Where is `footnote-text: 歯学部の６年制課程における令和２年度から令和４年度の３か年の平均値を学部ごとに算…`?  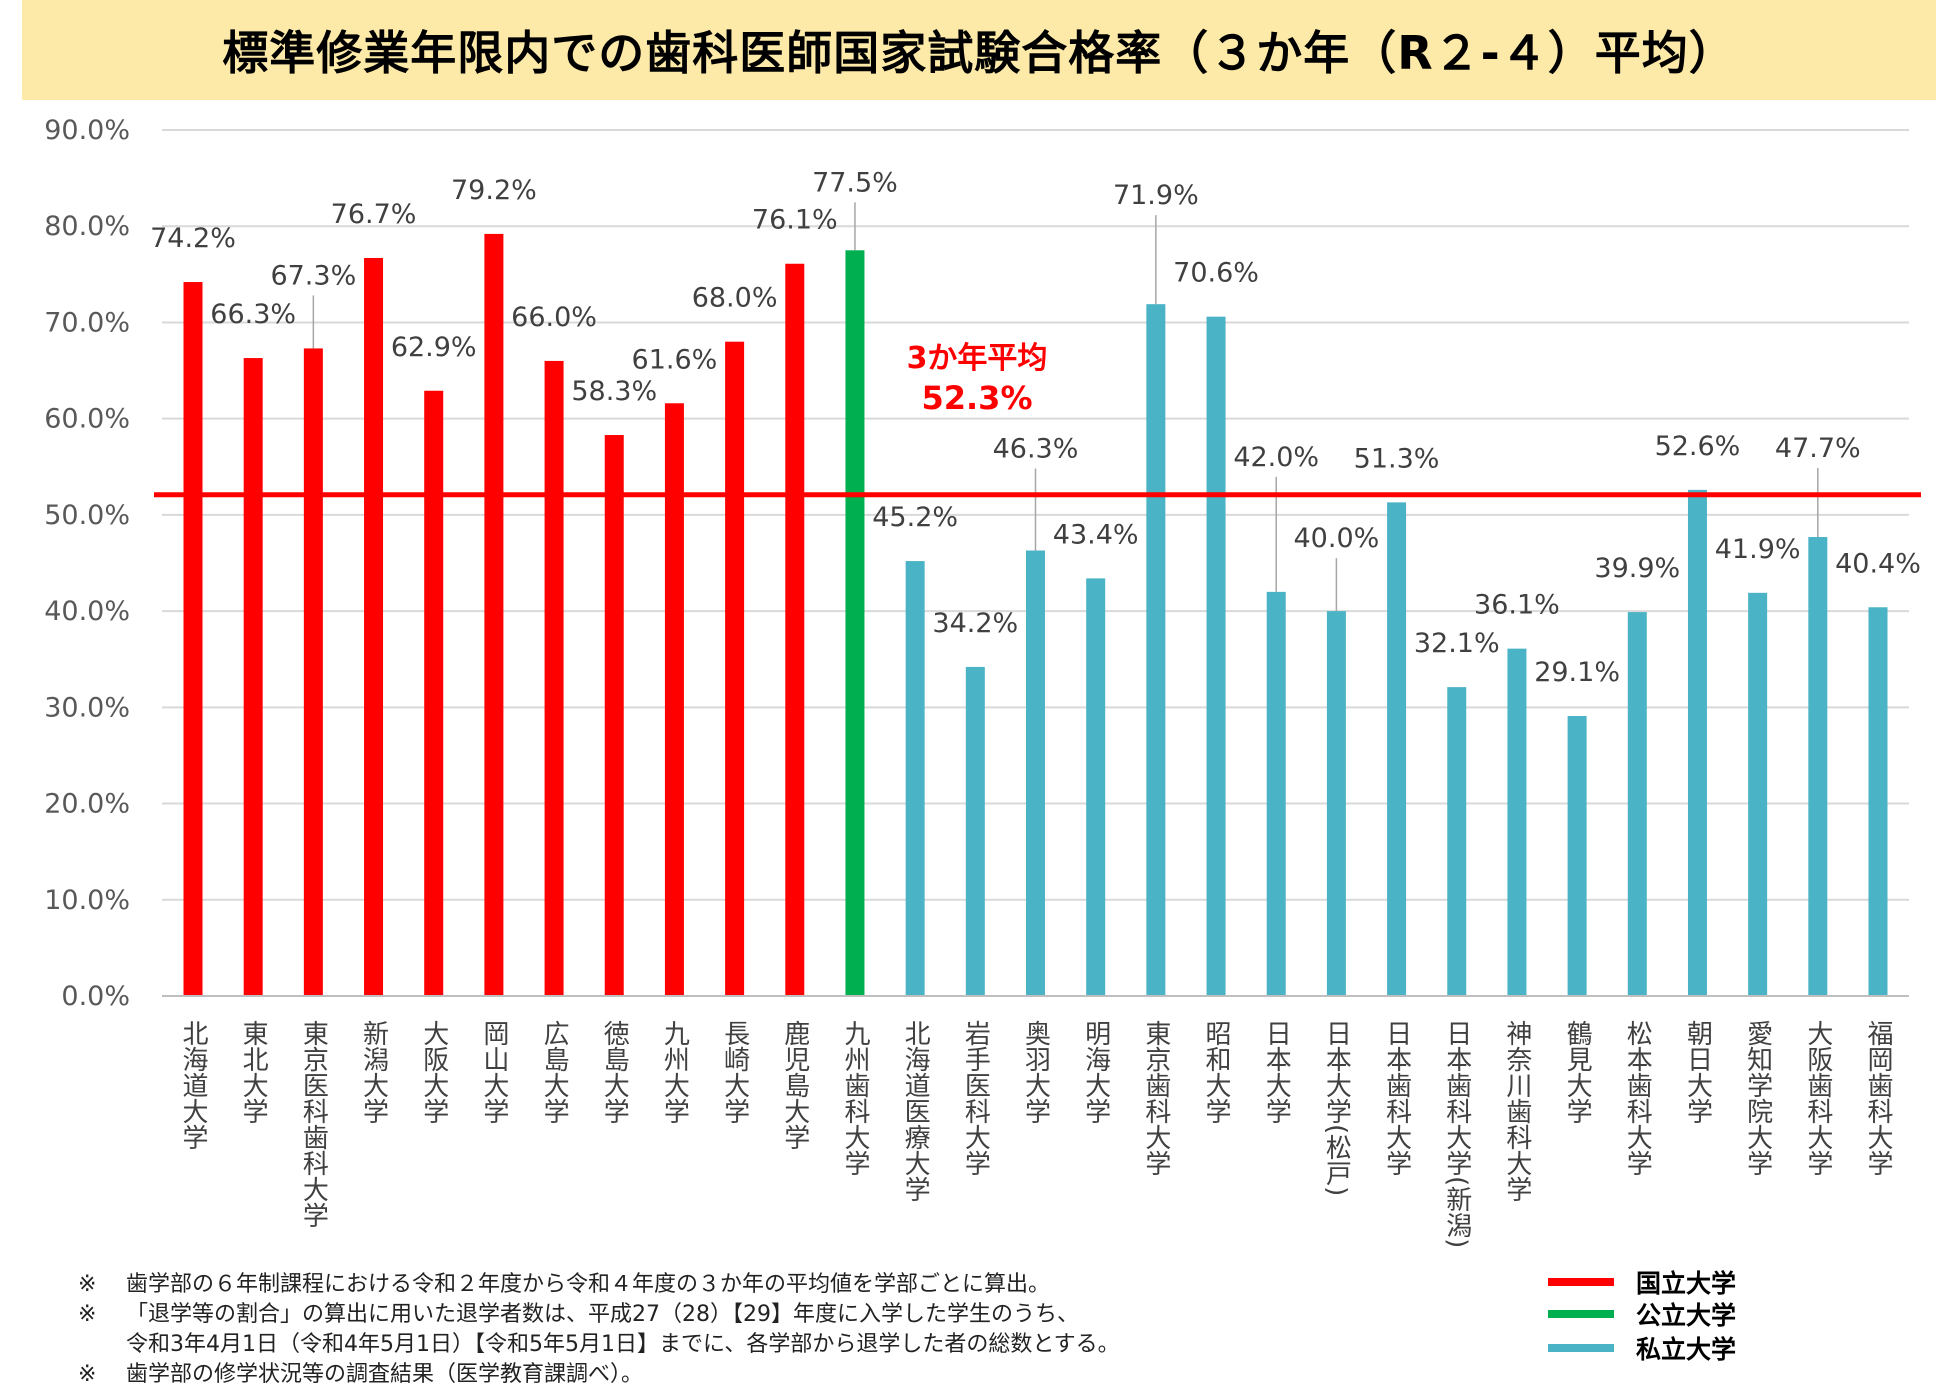
footnote-text: 歯学部の６年制課程における令和２年度から令和４年度の３か年の平均値を学部ごとに算… is located at coordinates (588, 1284).